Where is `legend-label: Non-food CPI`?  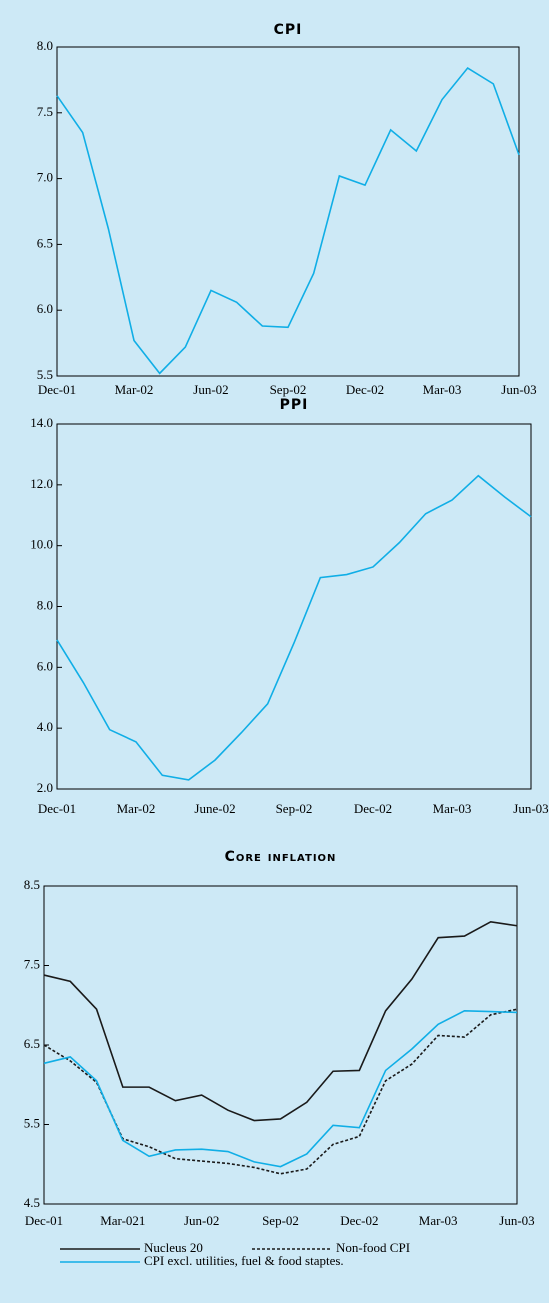
legend-label: Non-food CPI is located at coordinates (373, 1247).